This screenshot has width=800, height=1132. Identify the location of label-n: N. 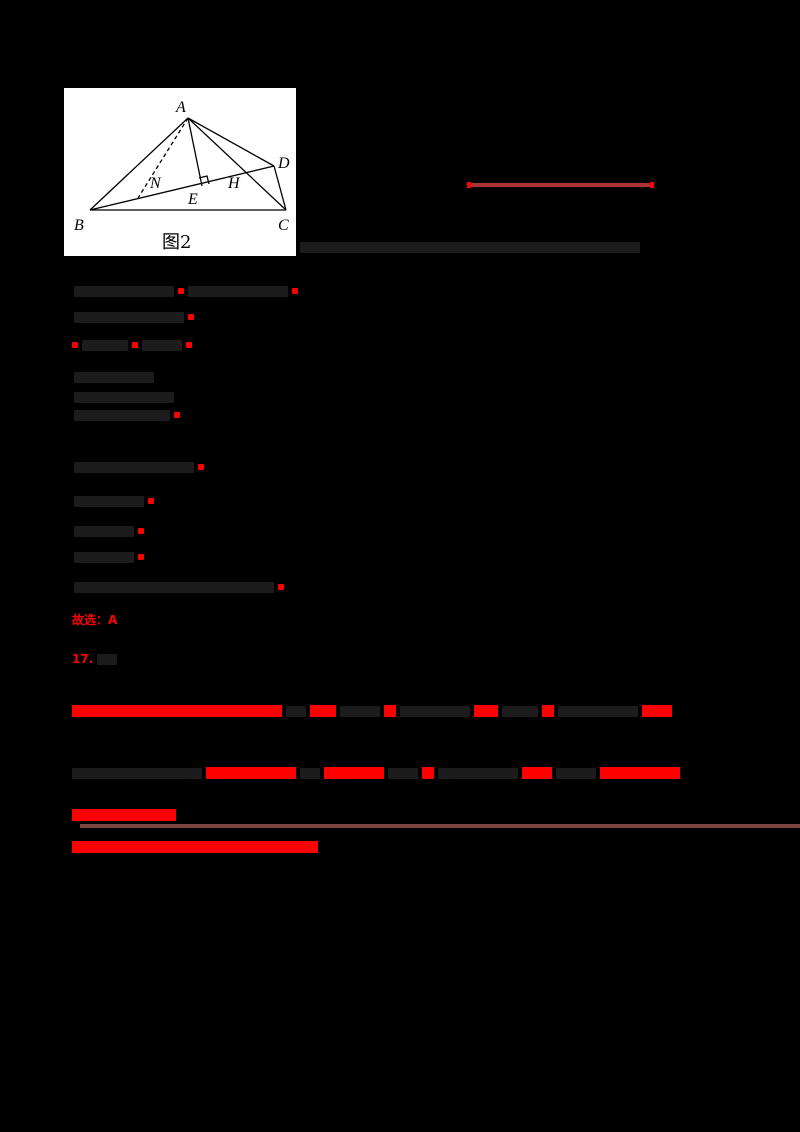
(155, 183).